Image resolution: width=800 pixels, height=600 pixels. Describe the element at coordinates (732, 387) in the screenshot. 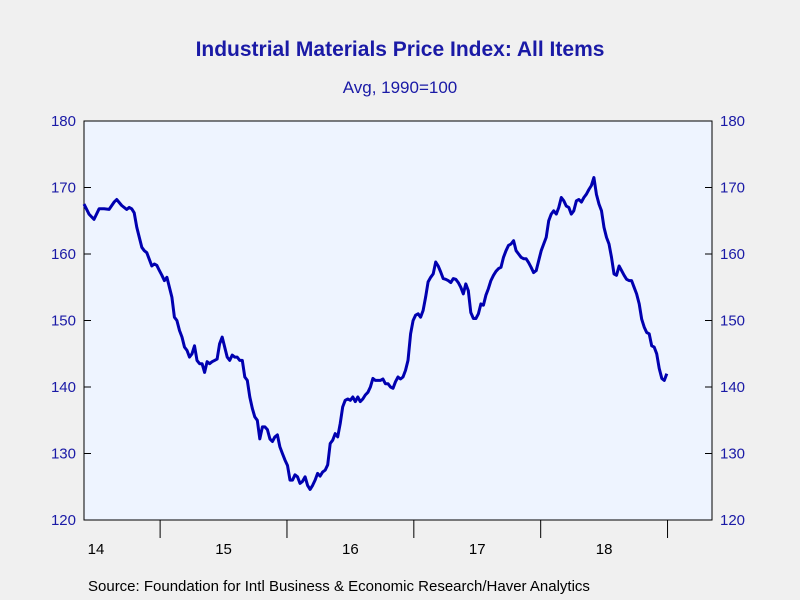

I see `y-tick-label-right: 140` at that location.